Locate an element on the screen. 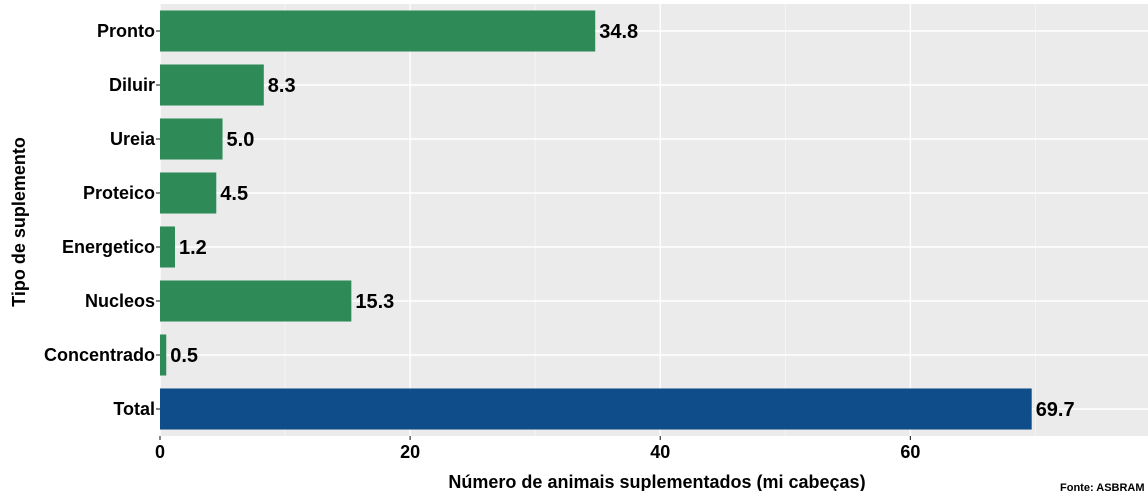 The image size is (1148, 491). data-label-concentrado: 0.5 is located at coordinates (184, 356).